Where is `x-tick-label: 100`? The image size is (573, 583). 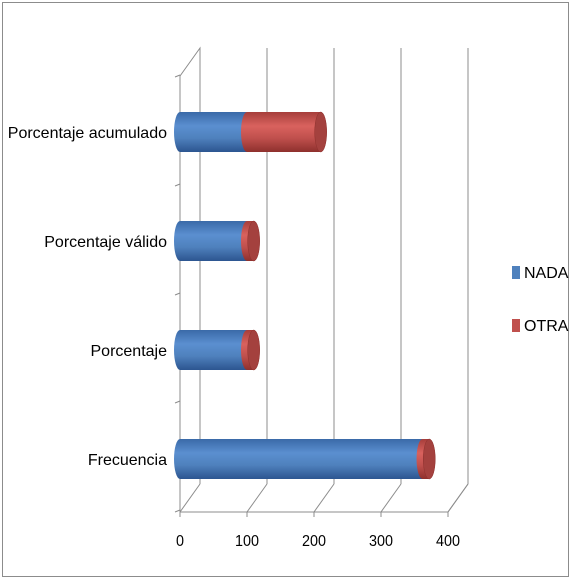 x-tick-label: 100 is located at coordinates (247, 541).